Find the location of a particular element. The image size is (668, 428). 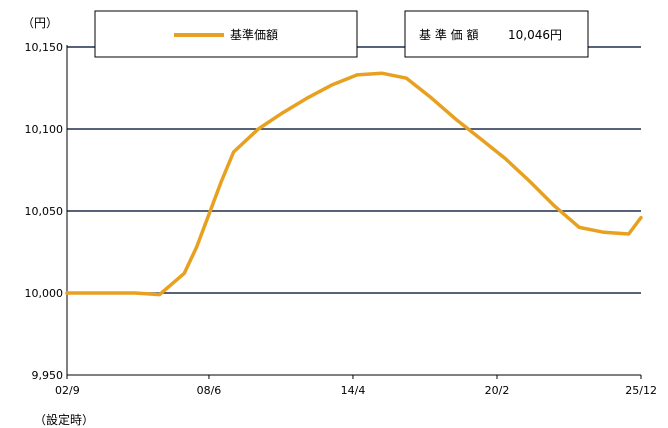

y-tick-label: 10,000 is located at coordinates (44, 293).